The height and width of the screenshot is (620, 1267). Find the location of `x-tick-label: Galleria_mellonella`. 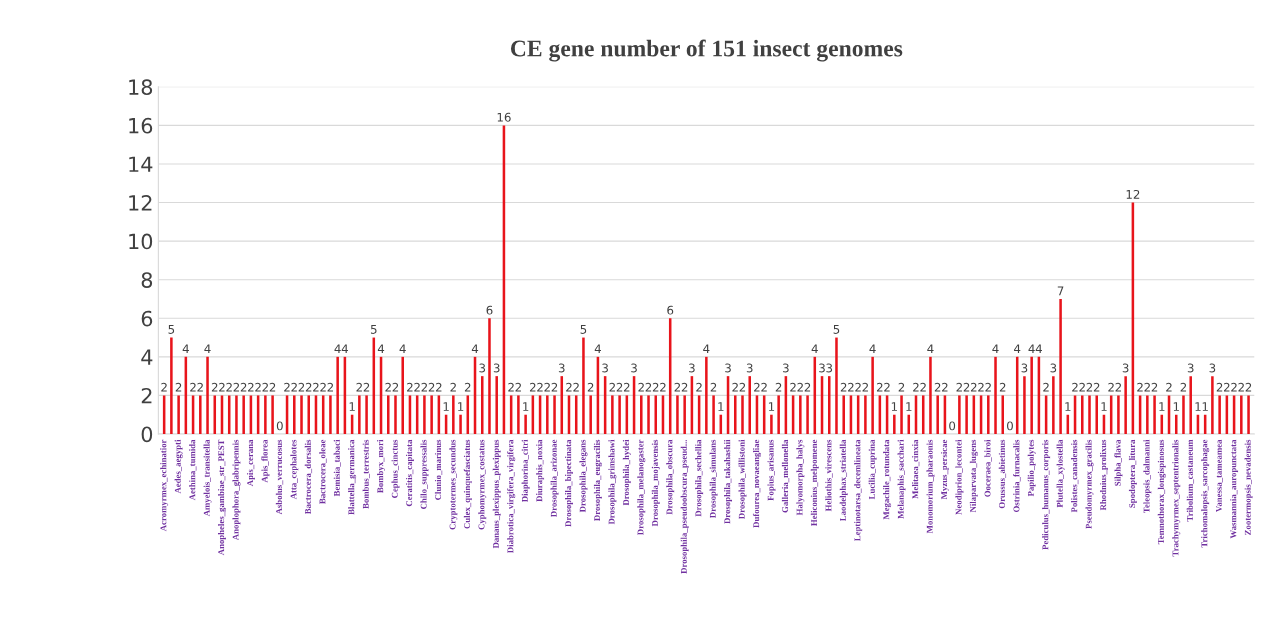

x-tick-label: Galleria_mellonella is located at coordinates (785, 476).